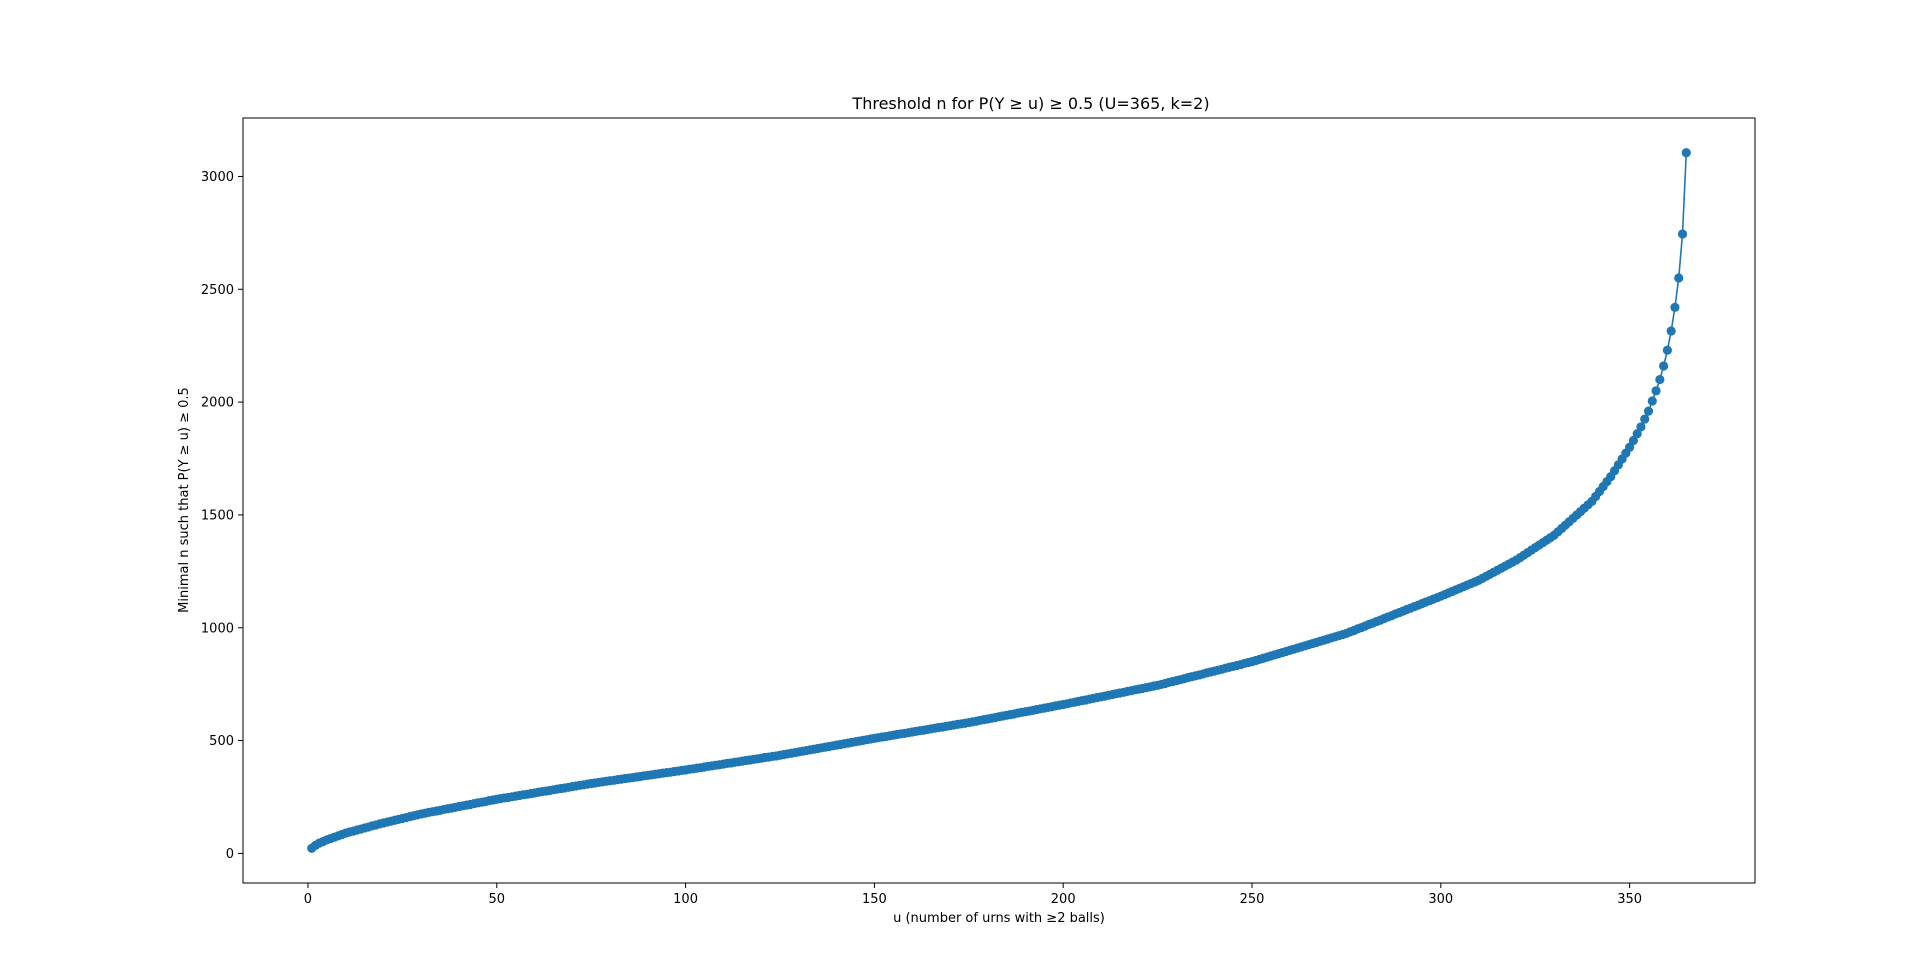 This screenshot has height=975, width=1920. Describe the element at coordinates (217, 403) in the screenshot. I see `y-tick-label: 2000` at that location.